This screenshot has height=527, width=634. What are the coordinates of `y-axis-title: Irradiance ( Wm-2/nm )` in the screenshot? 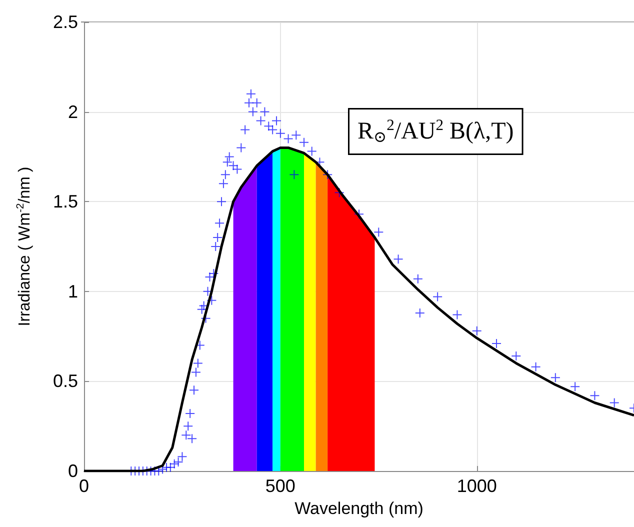 It's located at (25, 246).